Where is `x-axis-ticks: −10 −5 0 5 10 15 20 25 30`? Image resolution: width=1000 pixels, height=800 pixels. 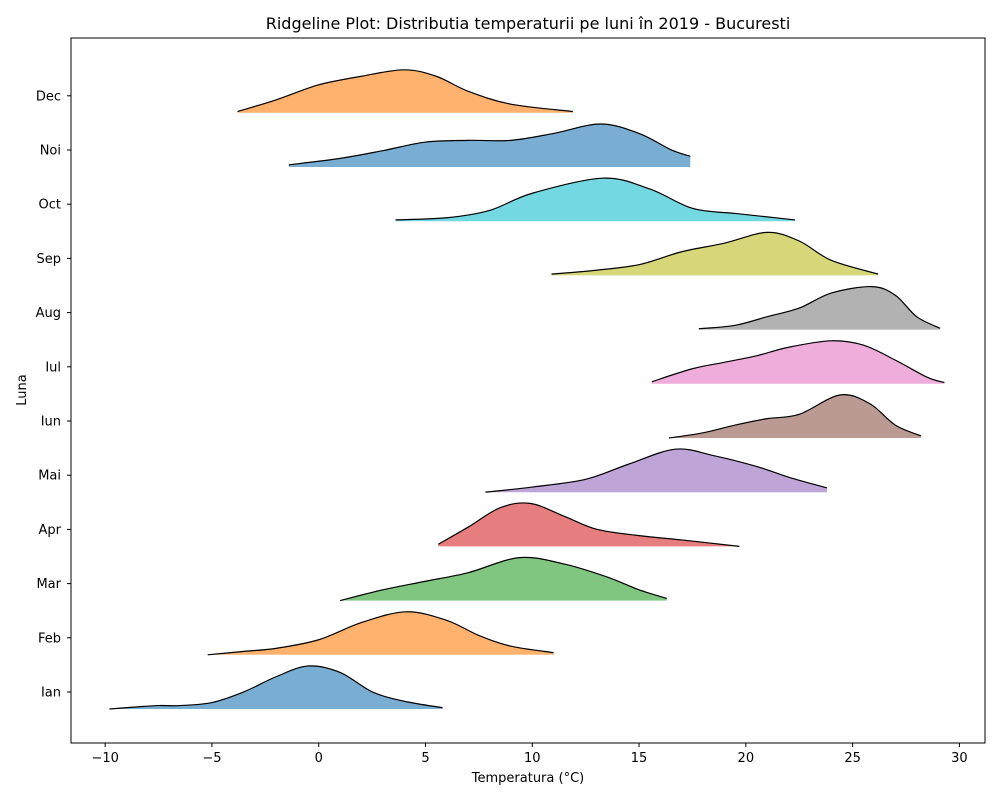 x-axis-ticks: −10 −5 0 5 10 15 20 25 30 is located at coordinates (529, 754).